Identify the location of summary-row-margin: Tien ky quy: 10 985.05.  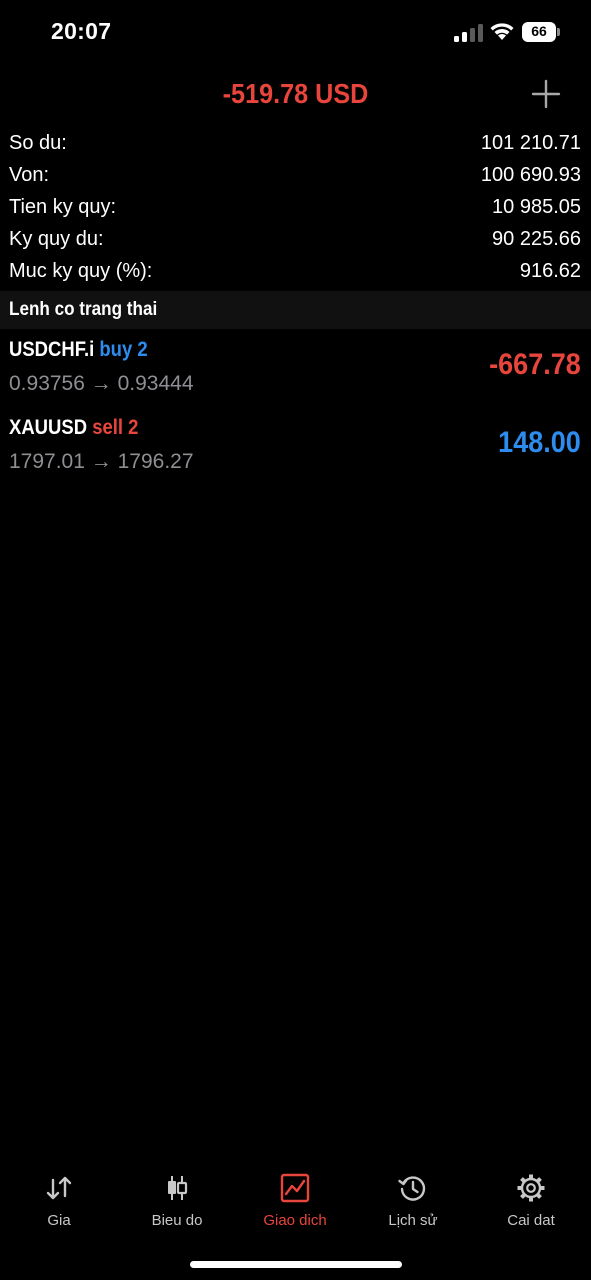
(295, 208).